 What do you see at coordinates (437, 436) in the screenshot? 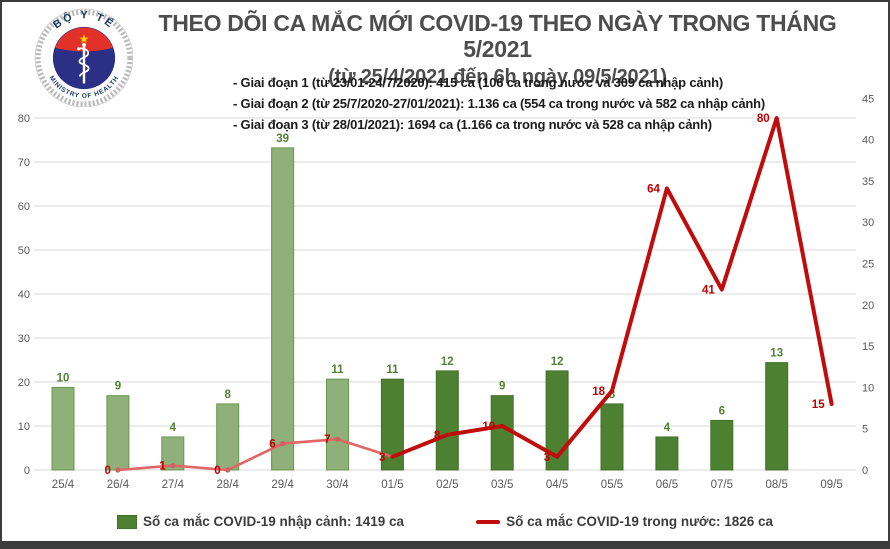
I see `line-label-02/5: 8` at bounding box center [437, 436].